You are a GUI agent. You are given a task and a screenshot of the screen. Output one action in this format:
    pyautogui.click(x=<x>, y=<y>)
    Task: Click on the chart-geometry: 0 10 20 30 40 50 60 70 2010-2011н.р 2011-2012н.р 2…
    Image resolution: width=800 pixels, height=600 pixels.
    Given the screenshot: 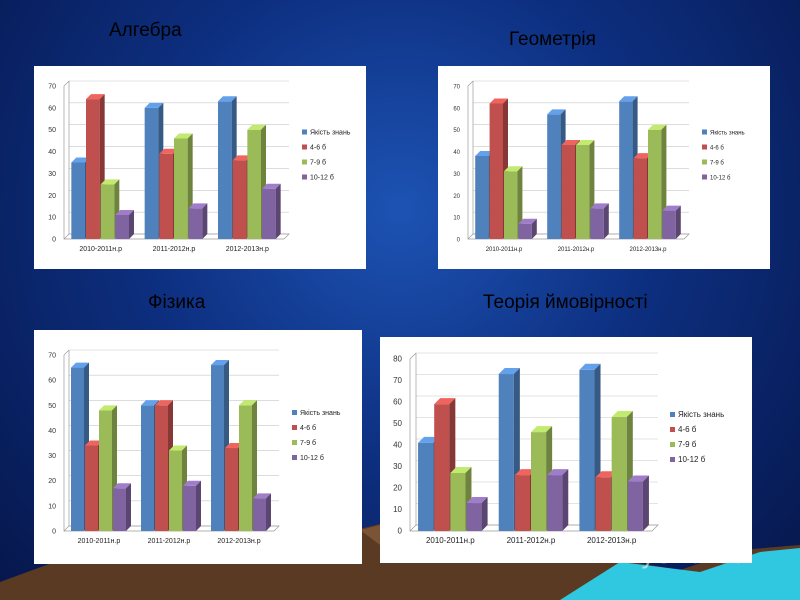 What is the action you would take?
    pyautogui.click(x=604, y=167)
    